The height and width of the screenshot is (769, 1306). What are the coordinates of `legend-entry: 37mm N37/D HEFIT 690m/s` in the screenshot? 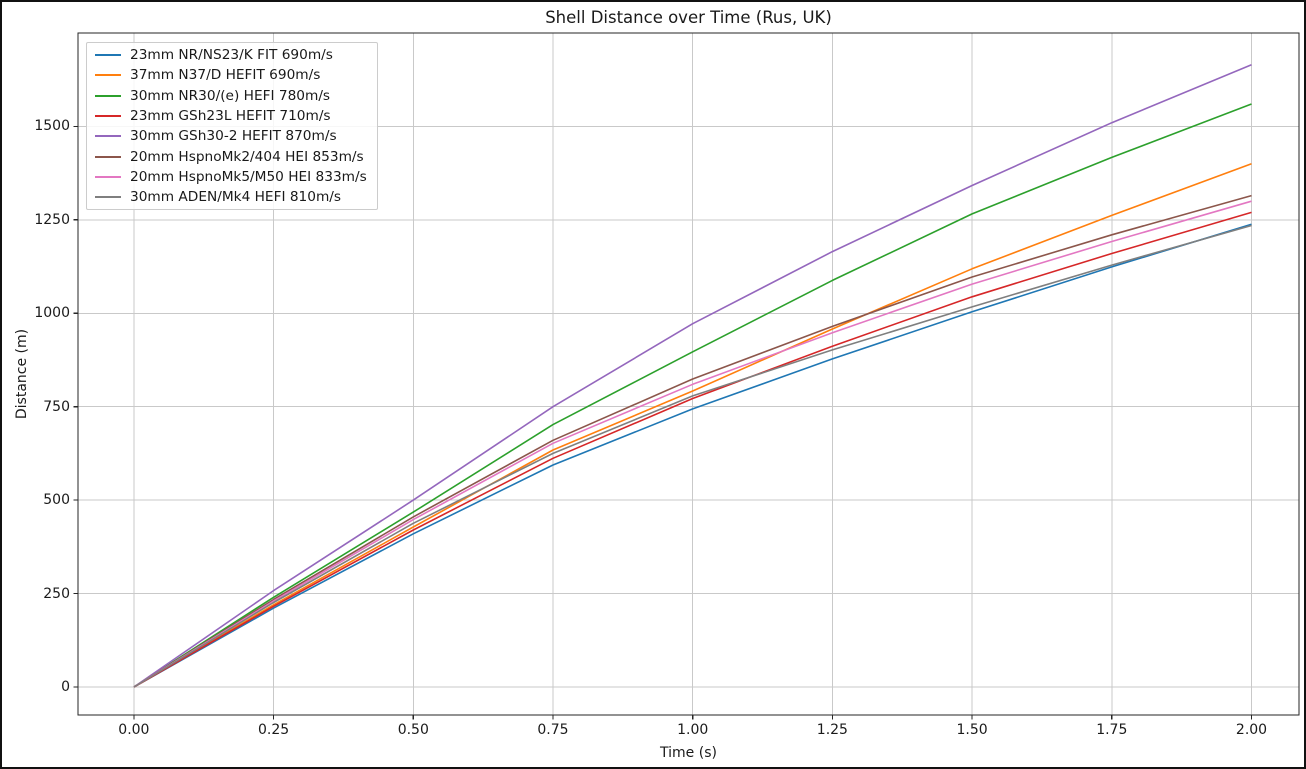 It's located at (231, 75).